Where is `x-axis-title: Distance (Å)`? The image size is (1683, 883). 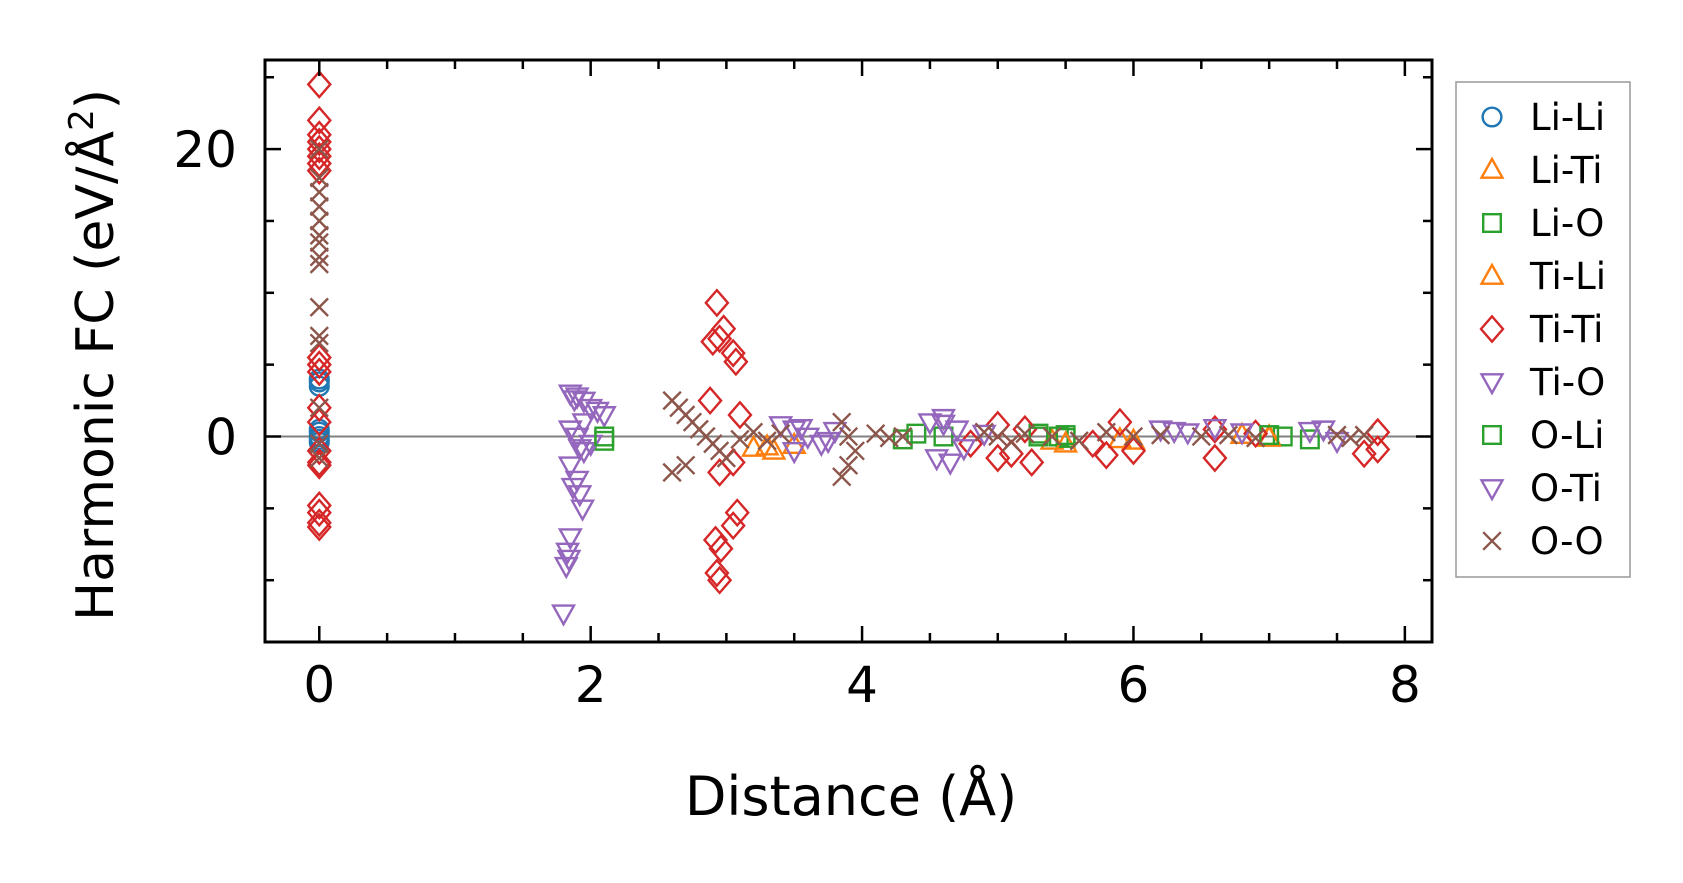
x-axis-title: Distance (Å) is located at coordinates (851, 796).